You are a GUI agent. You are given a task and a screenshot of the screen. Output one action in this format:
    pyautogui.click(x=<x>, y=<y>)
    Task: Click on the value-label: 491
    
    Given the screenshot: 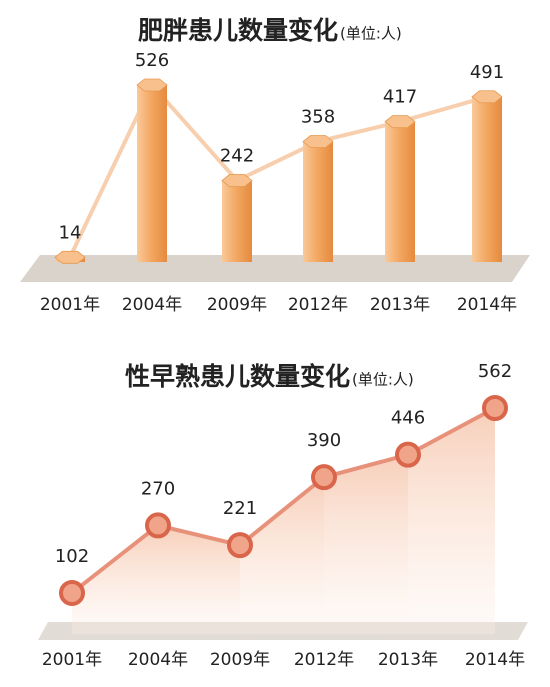 What is the action you would take?
    pyautogui.click(x=487, y=72)
    